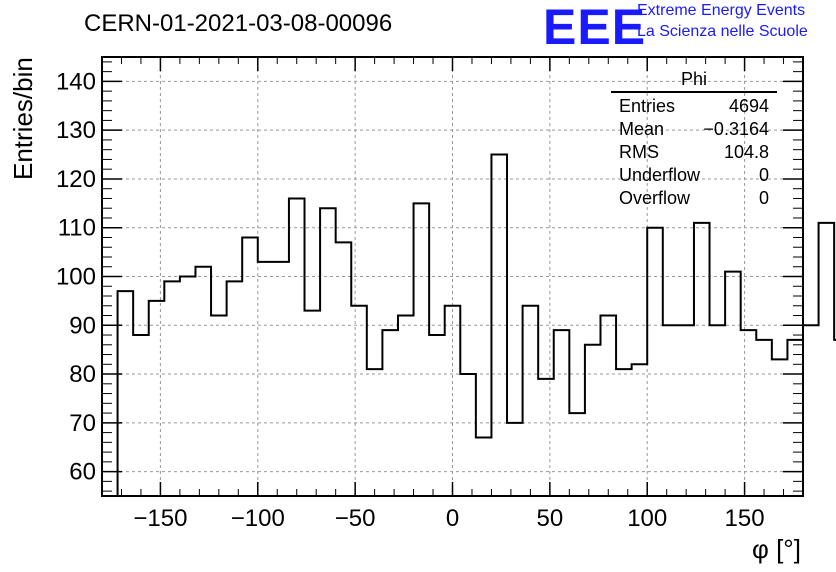 This screenshot has width=836, height=572. What do you see at coordinates (694, 81) in the screenshot?
I see `stats-title: Phi` at bounding box center [694, 81].